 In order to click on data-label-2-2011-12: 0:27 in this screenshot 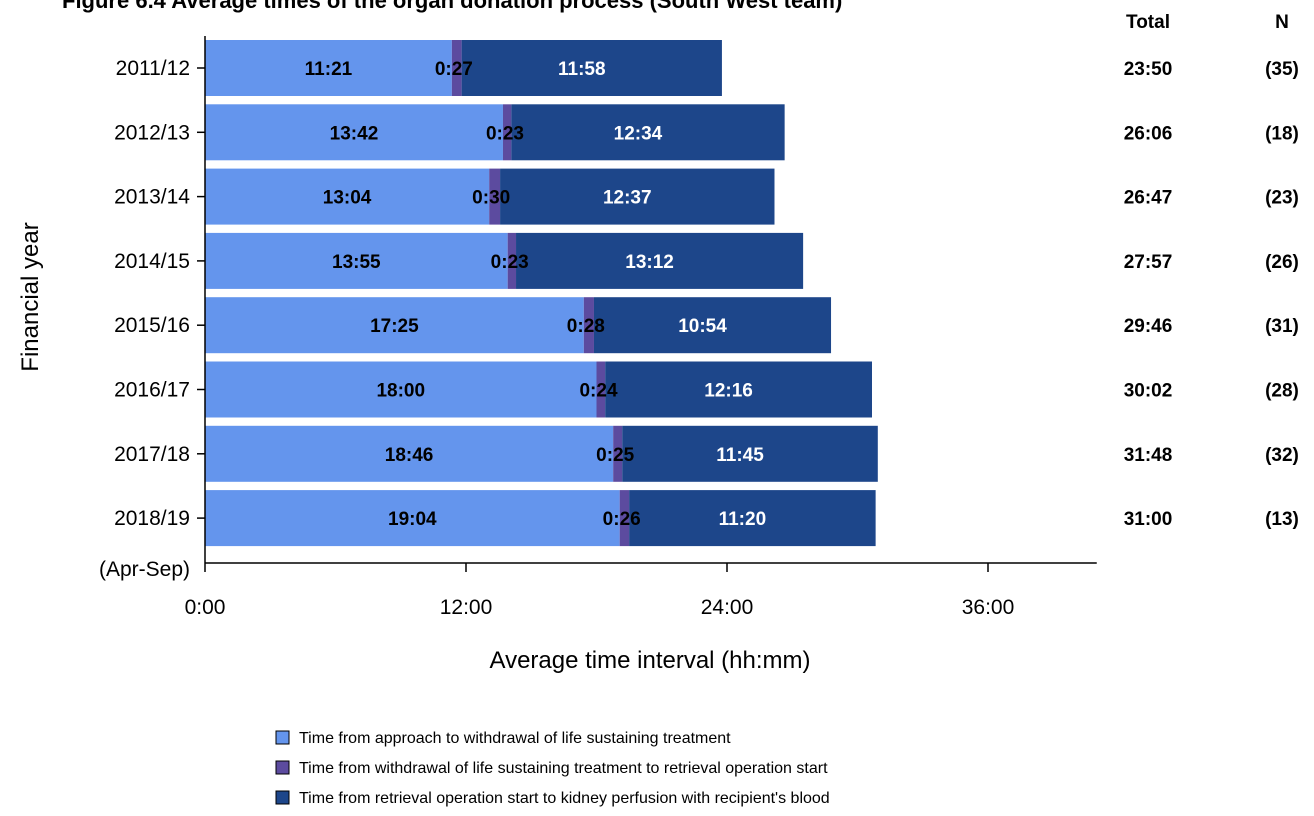, I will do `click(454, 69)`.